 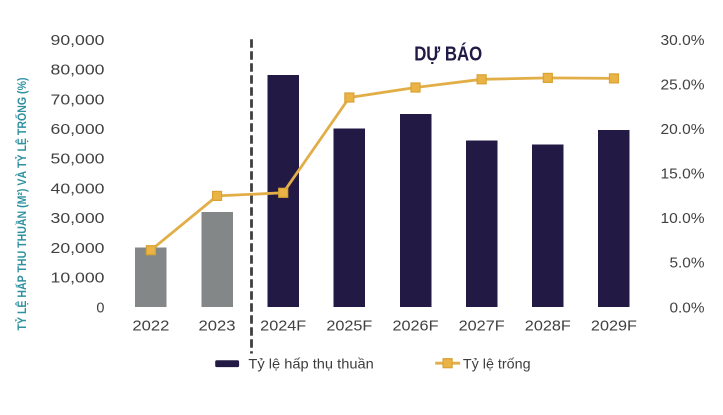 I want to click on svg-text: 2025F, so click(x=349, y=326).